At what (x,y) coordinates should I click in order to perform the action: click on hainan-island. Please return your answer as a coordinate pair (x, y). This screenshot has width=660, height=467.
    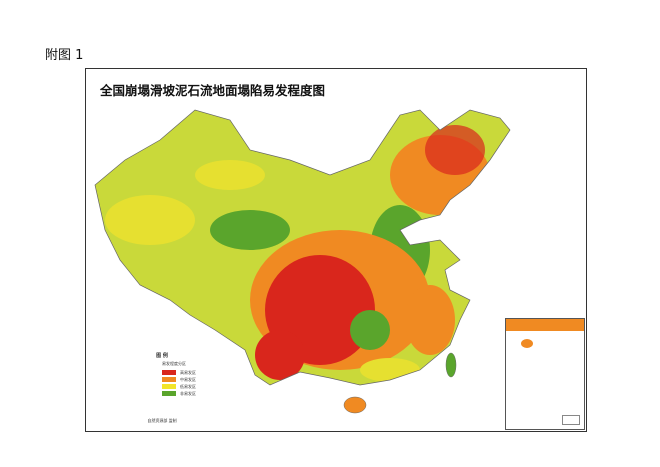
    Looking at the image, I should click on (355, 405).